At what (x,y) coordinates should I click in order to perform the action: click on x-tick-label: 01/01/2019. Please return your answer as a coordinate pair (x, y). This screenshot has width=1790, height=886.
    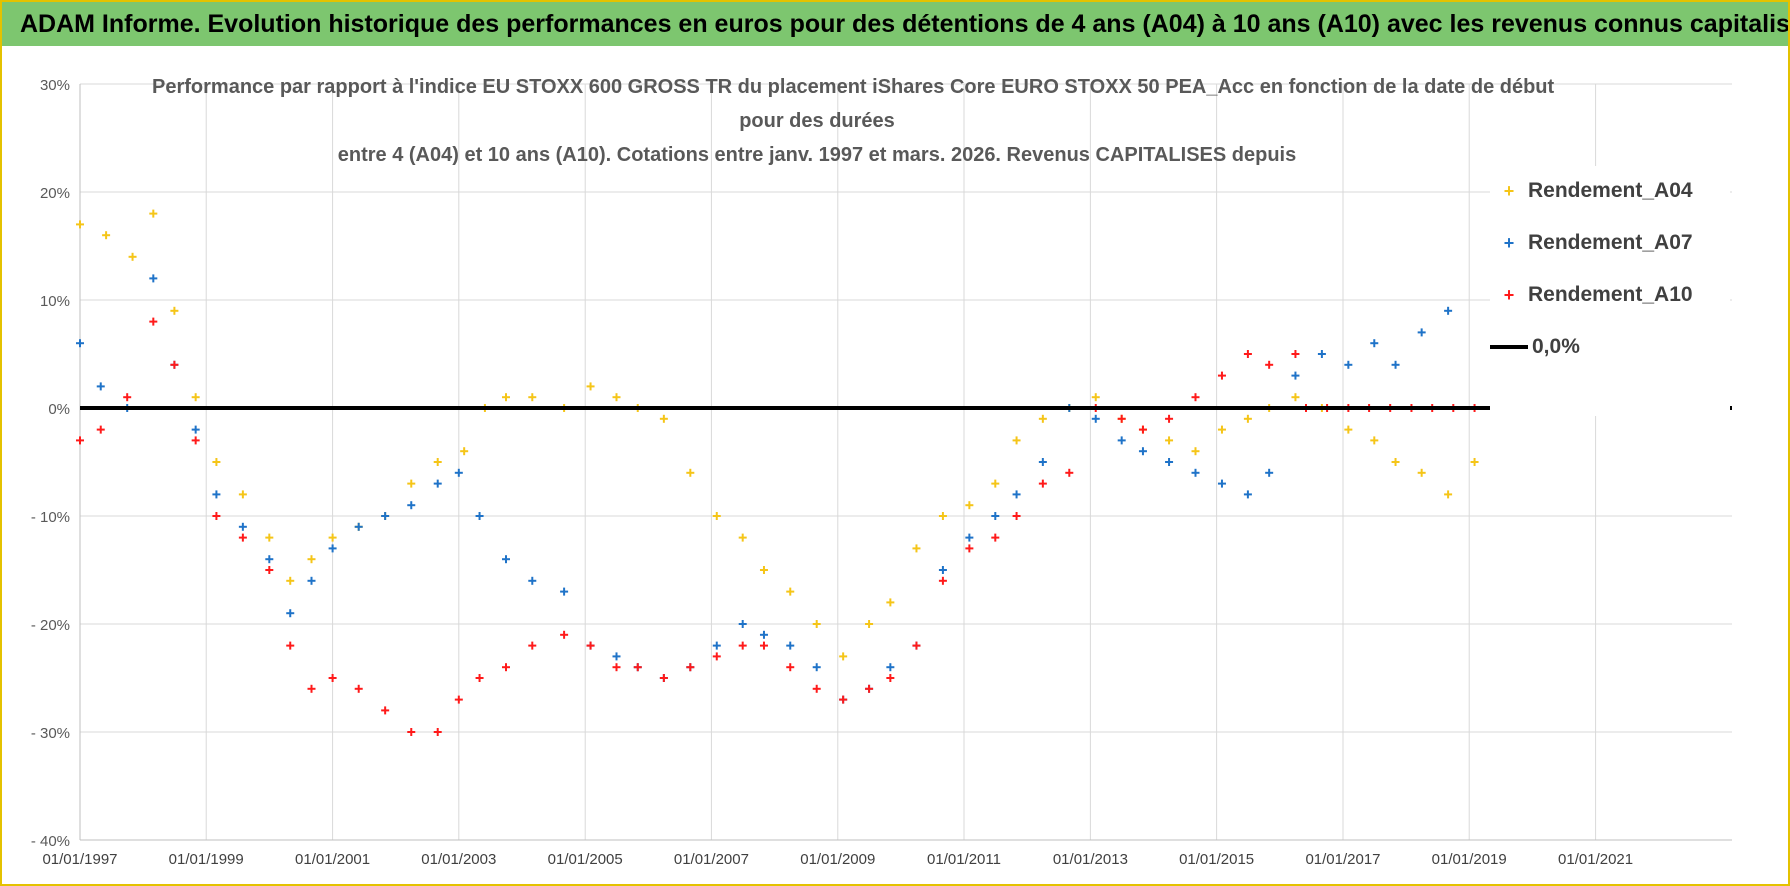
    Looking at the image, I should click on (1469, 859).